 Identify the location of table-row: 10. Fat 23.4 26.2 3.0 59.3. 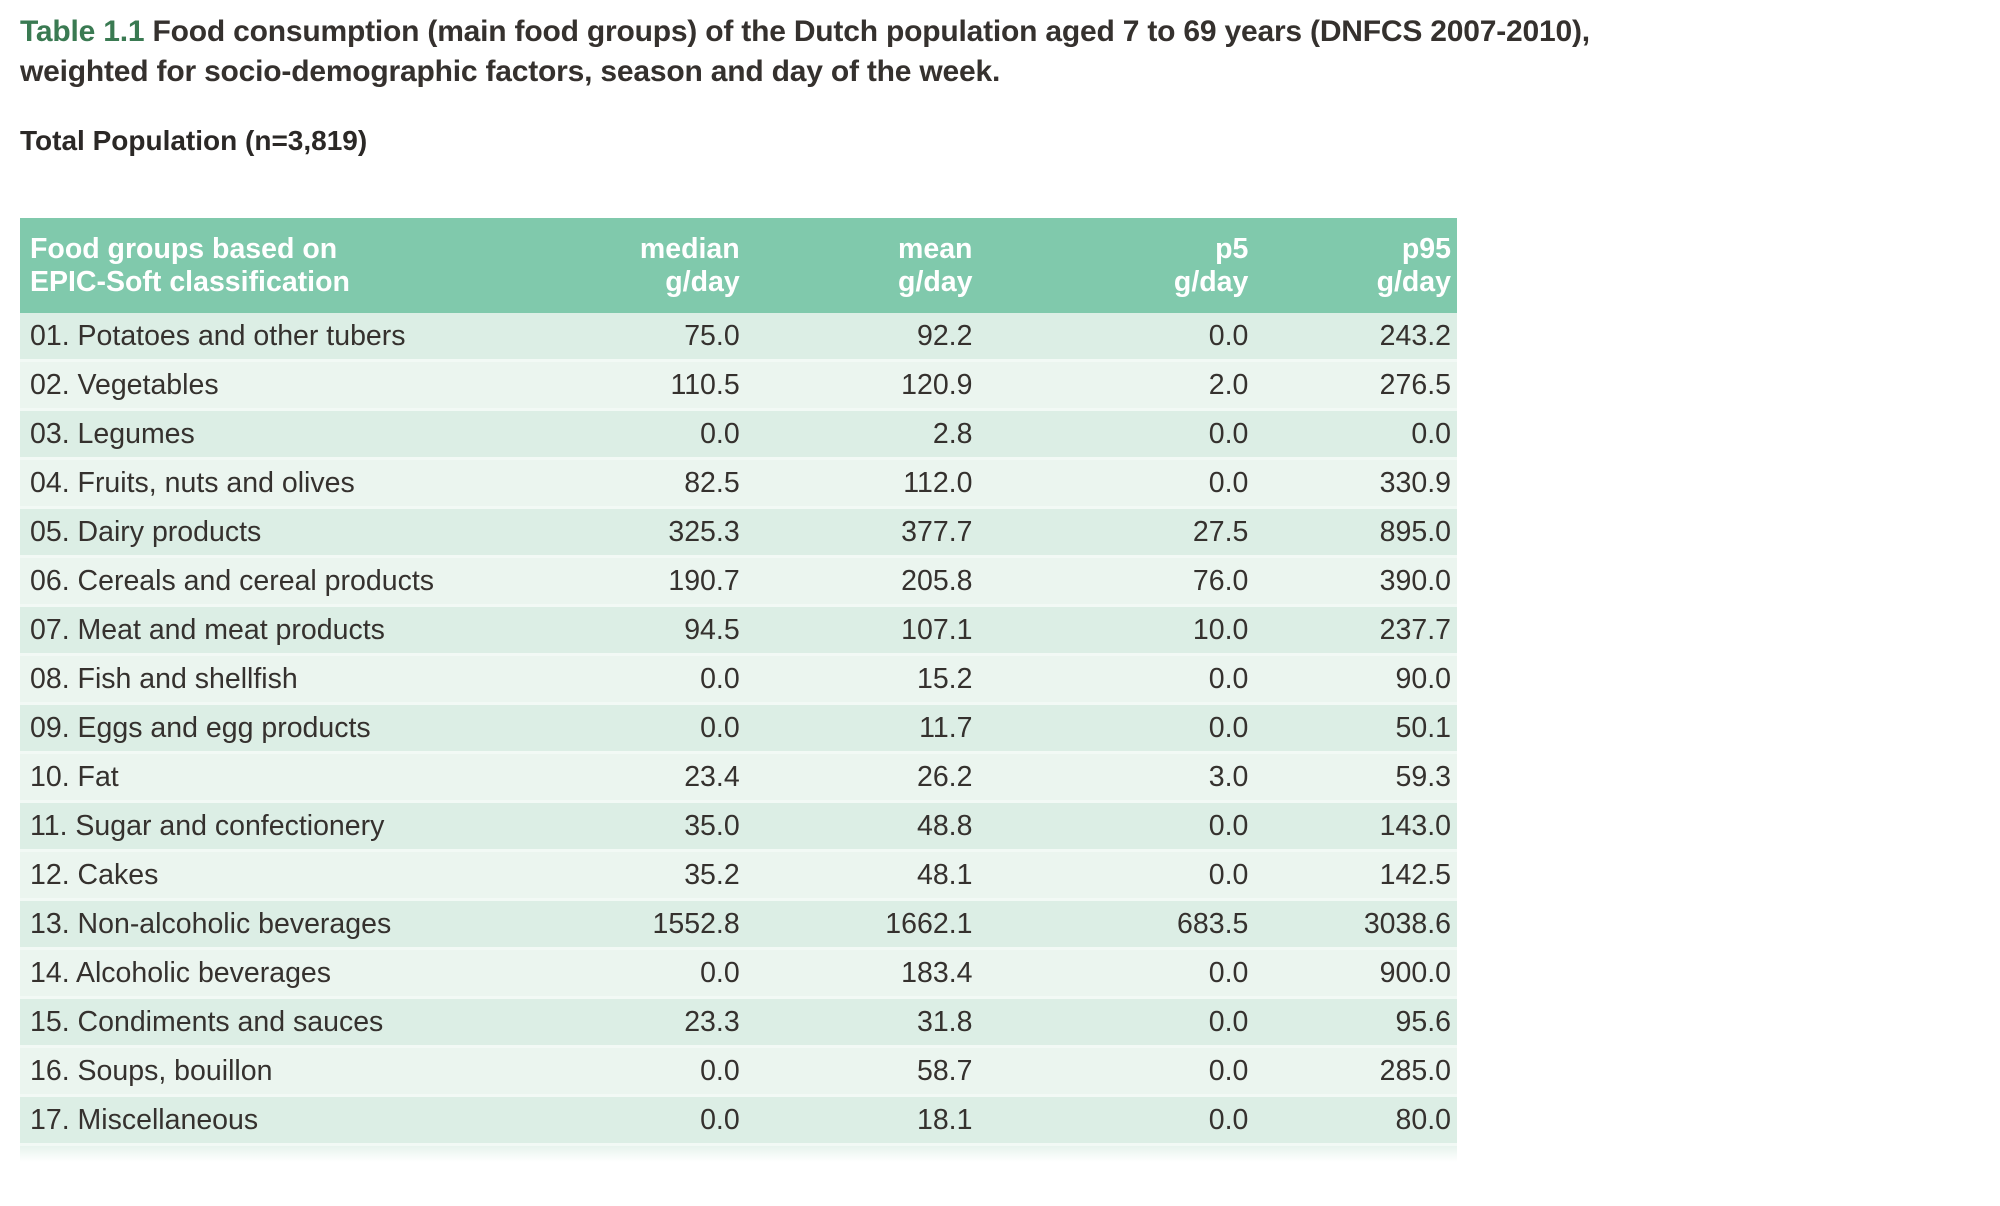
(738, 777).